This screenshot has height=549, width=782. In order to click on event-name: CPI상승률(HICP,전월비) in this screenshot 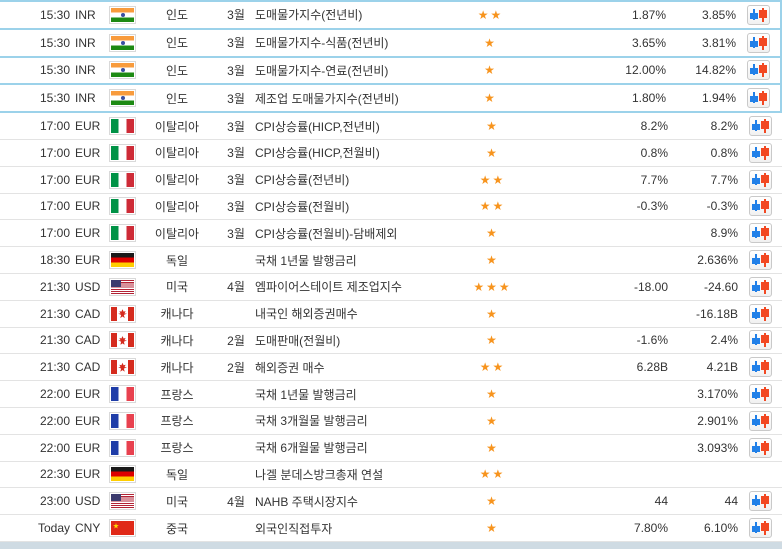, I will do `click(317, 153)`.